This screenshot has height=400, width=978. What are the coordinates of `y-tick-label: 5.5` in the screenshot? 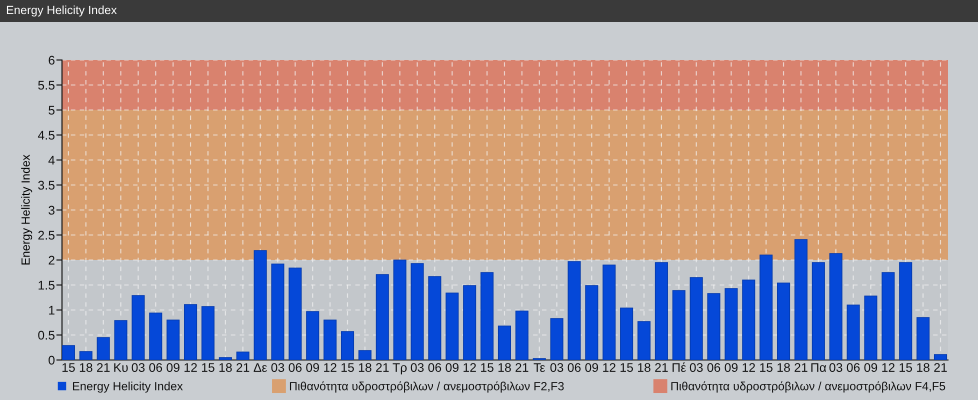 It's located at (46, 85).